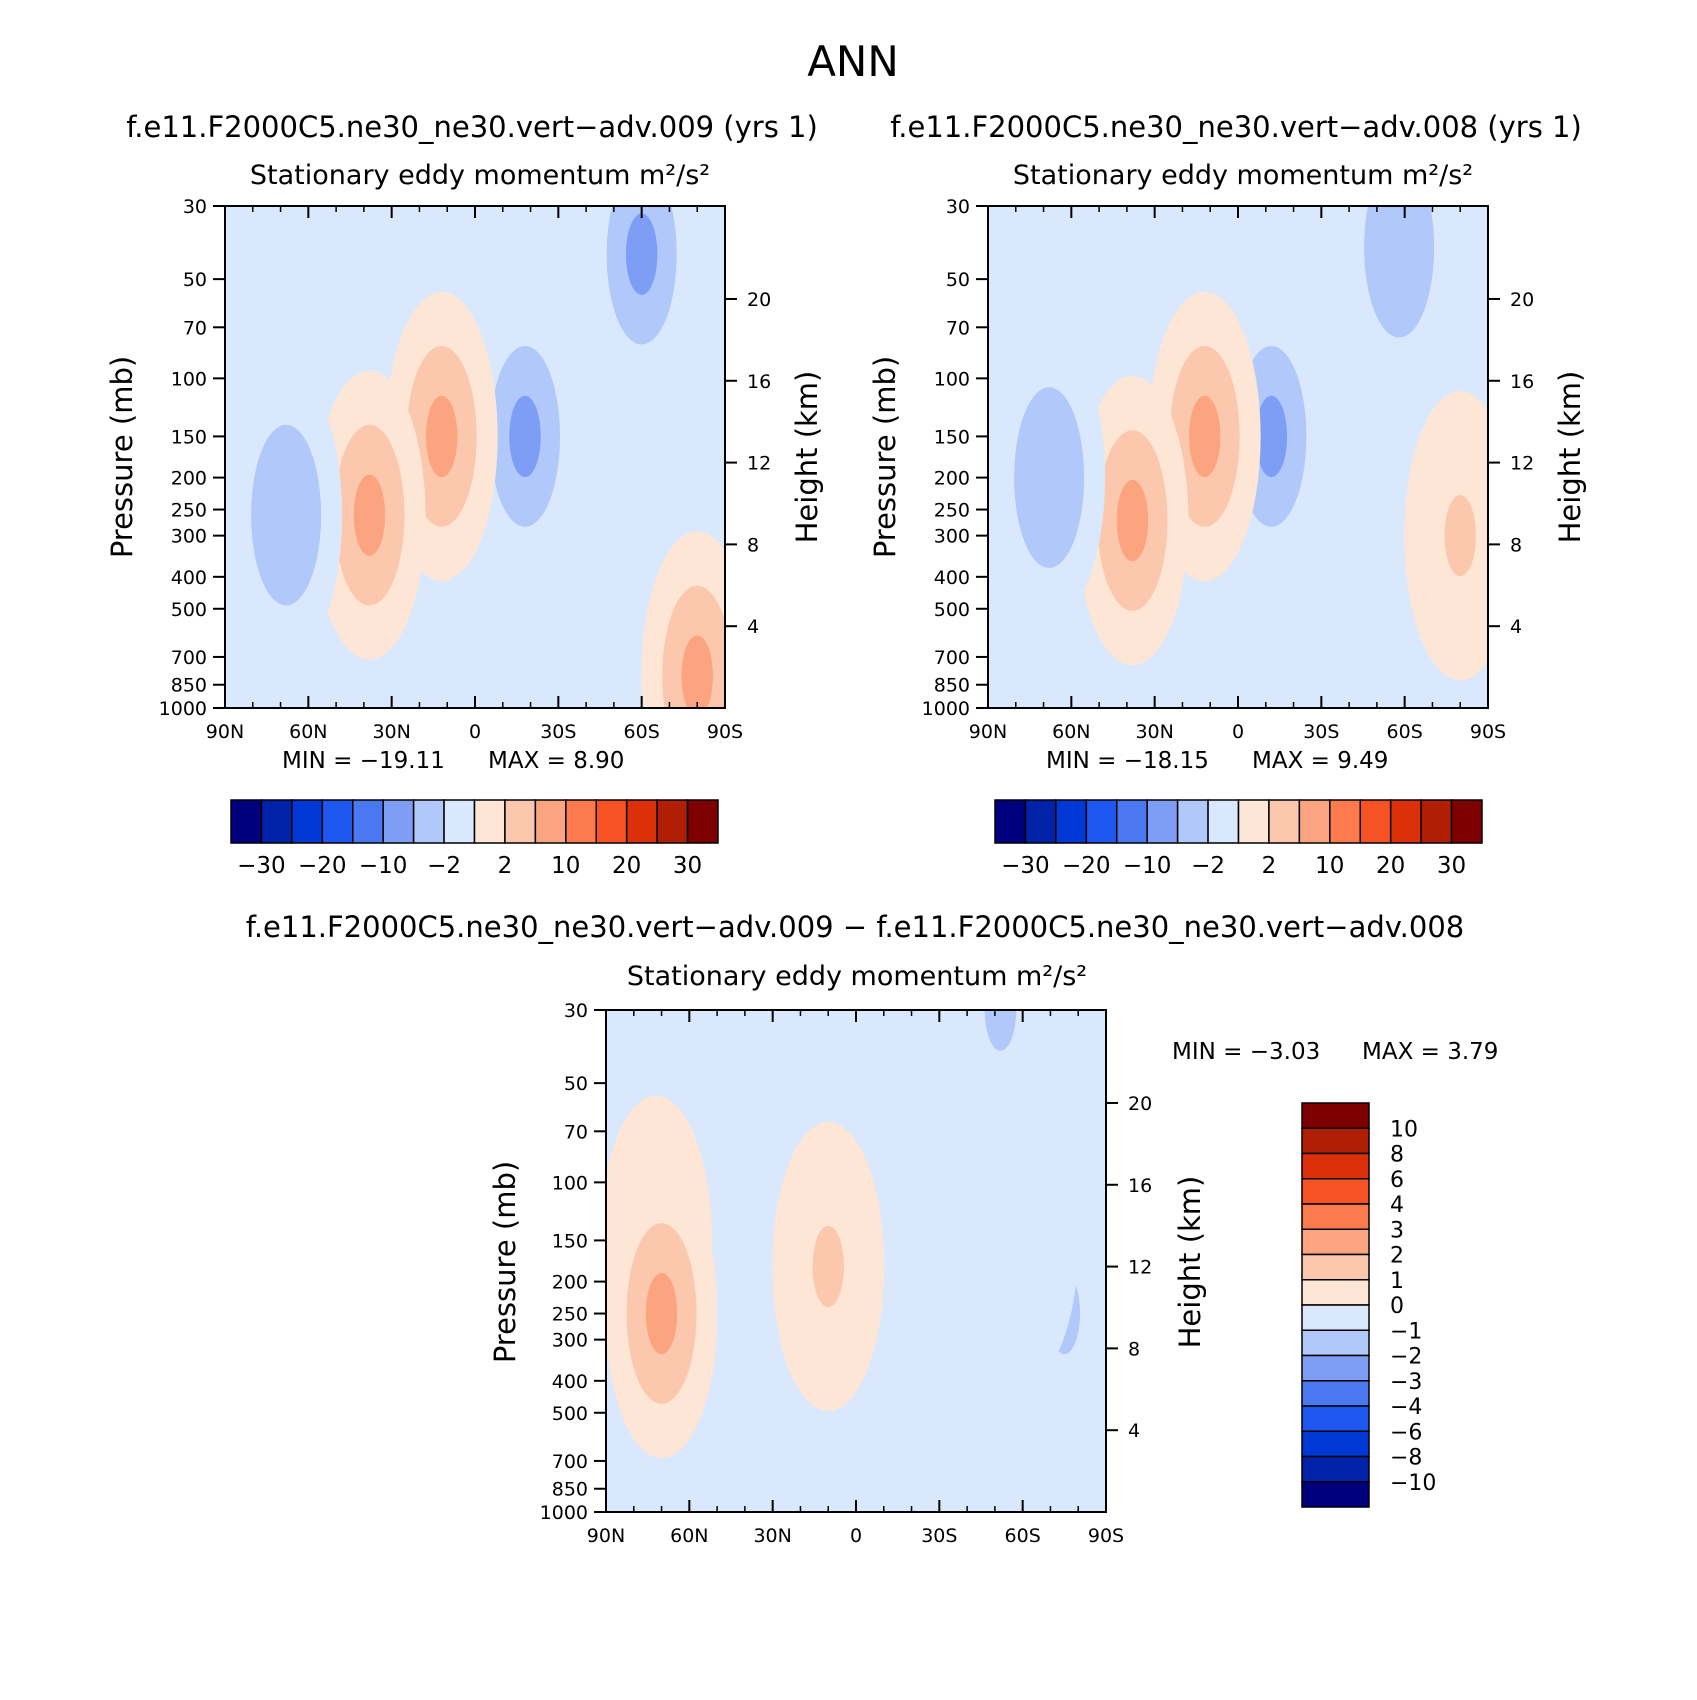 The width and height of the screenshot is (1697, 1700). I want to click on max-label: MAX = 8.90, so click(556, 761).